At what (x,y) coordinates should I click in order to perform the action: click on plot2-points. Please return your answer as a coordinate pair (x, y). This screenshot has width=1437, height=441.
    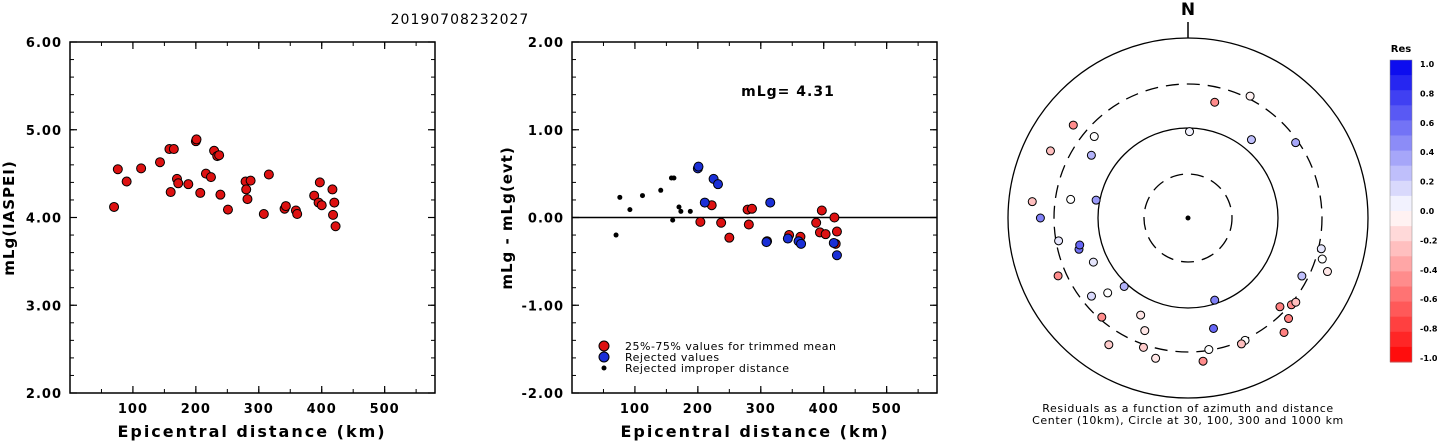
    Looking at the image, I should click on (727, 211).